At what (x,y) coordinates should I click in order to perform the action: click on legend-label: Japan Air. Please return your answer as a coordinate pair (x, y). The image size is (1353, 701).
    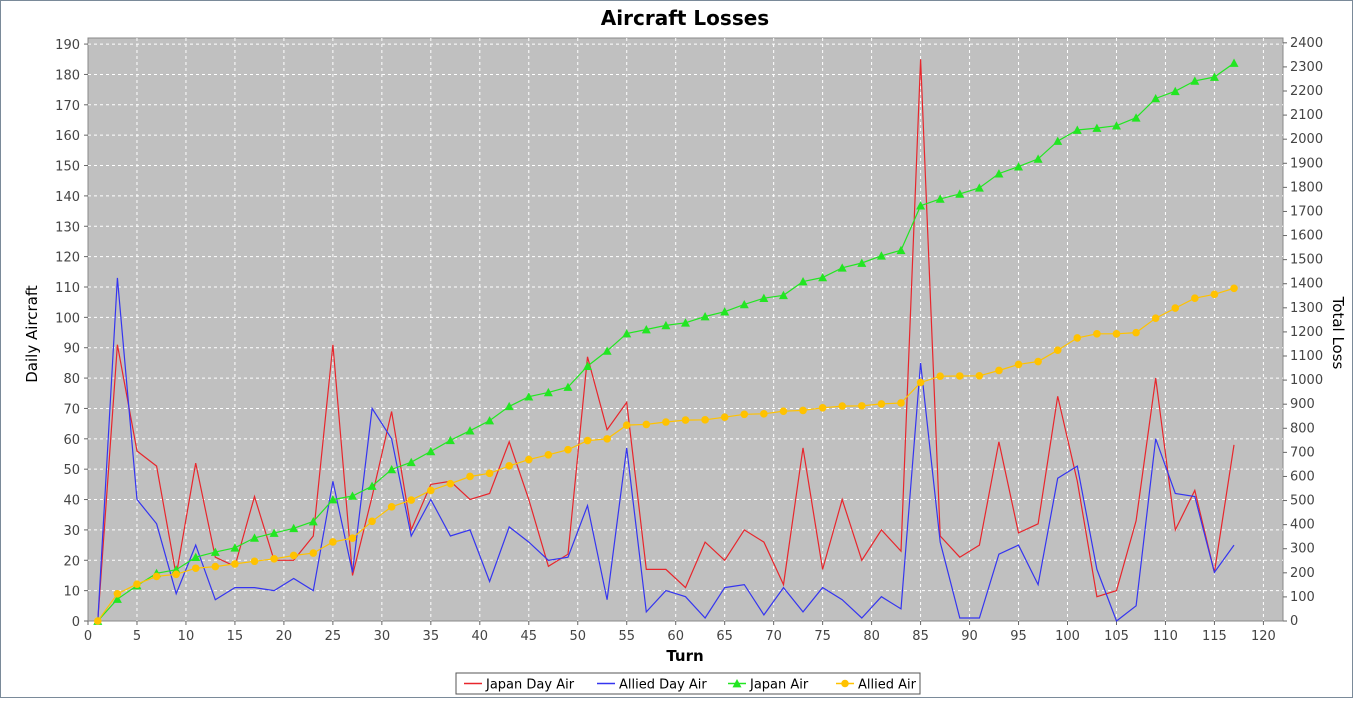
    Looking at the image, I should click on (779, 685).